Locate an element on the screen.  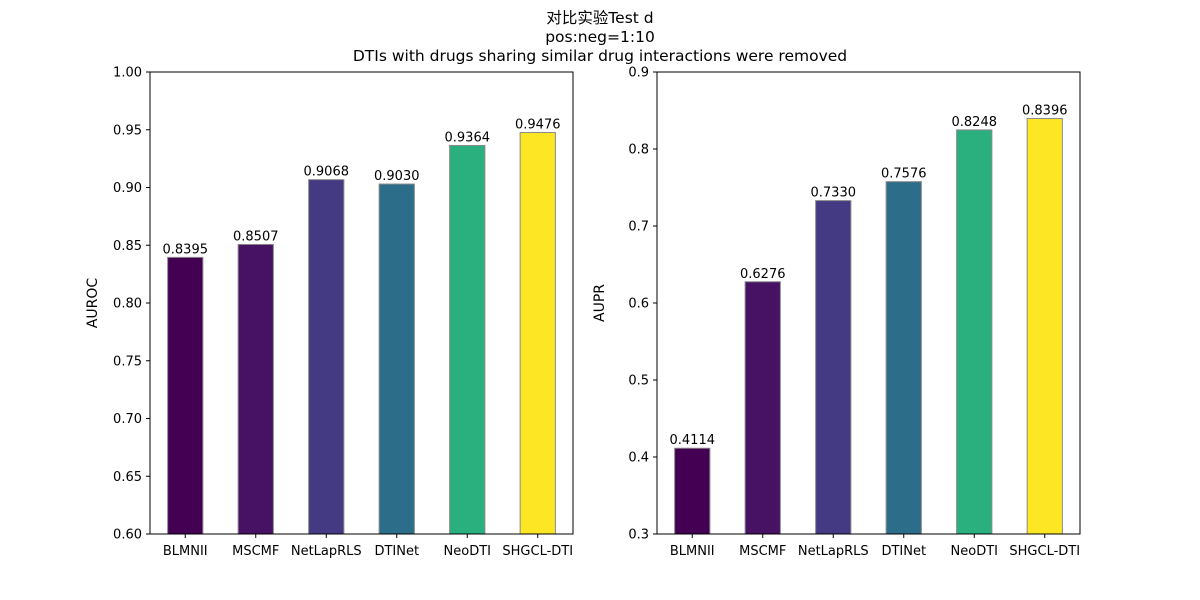
auroc-bar-neodti is located at coordinates (467, 339).